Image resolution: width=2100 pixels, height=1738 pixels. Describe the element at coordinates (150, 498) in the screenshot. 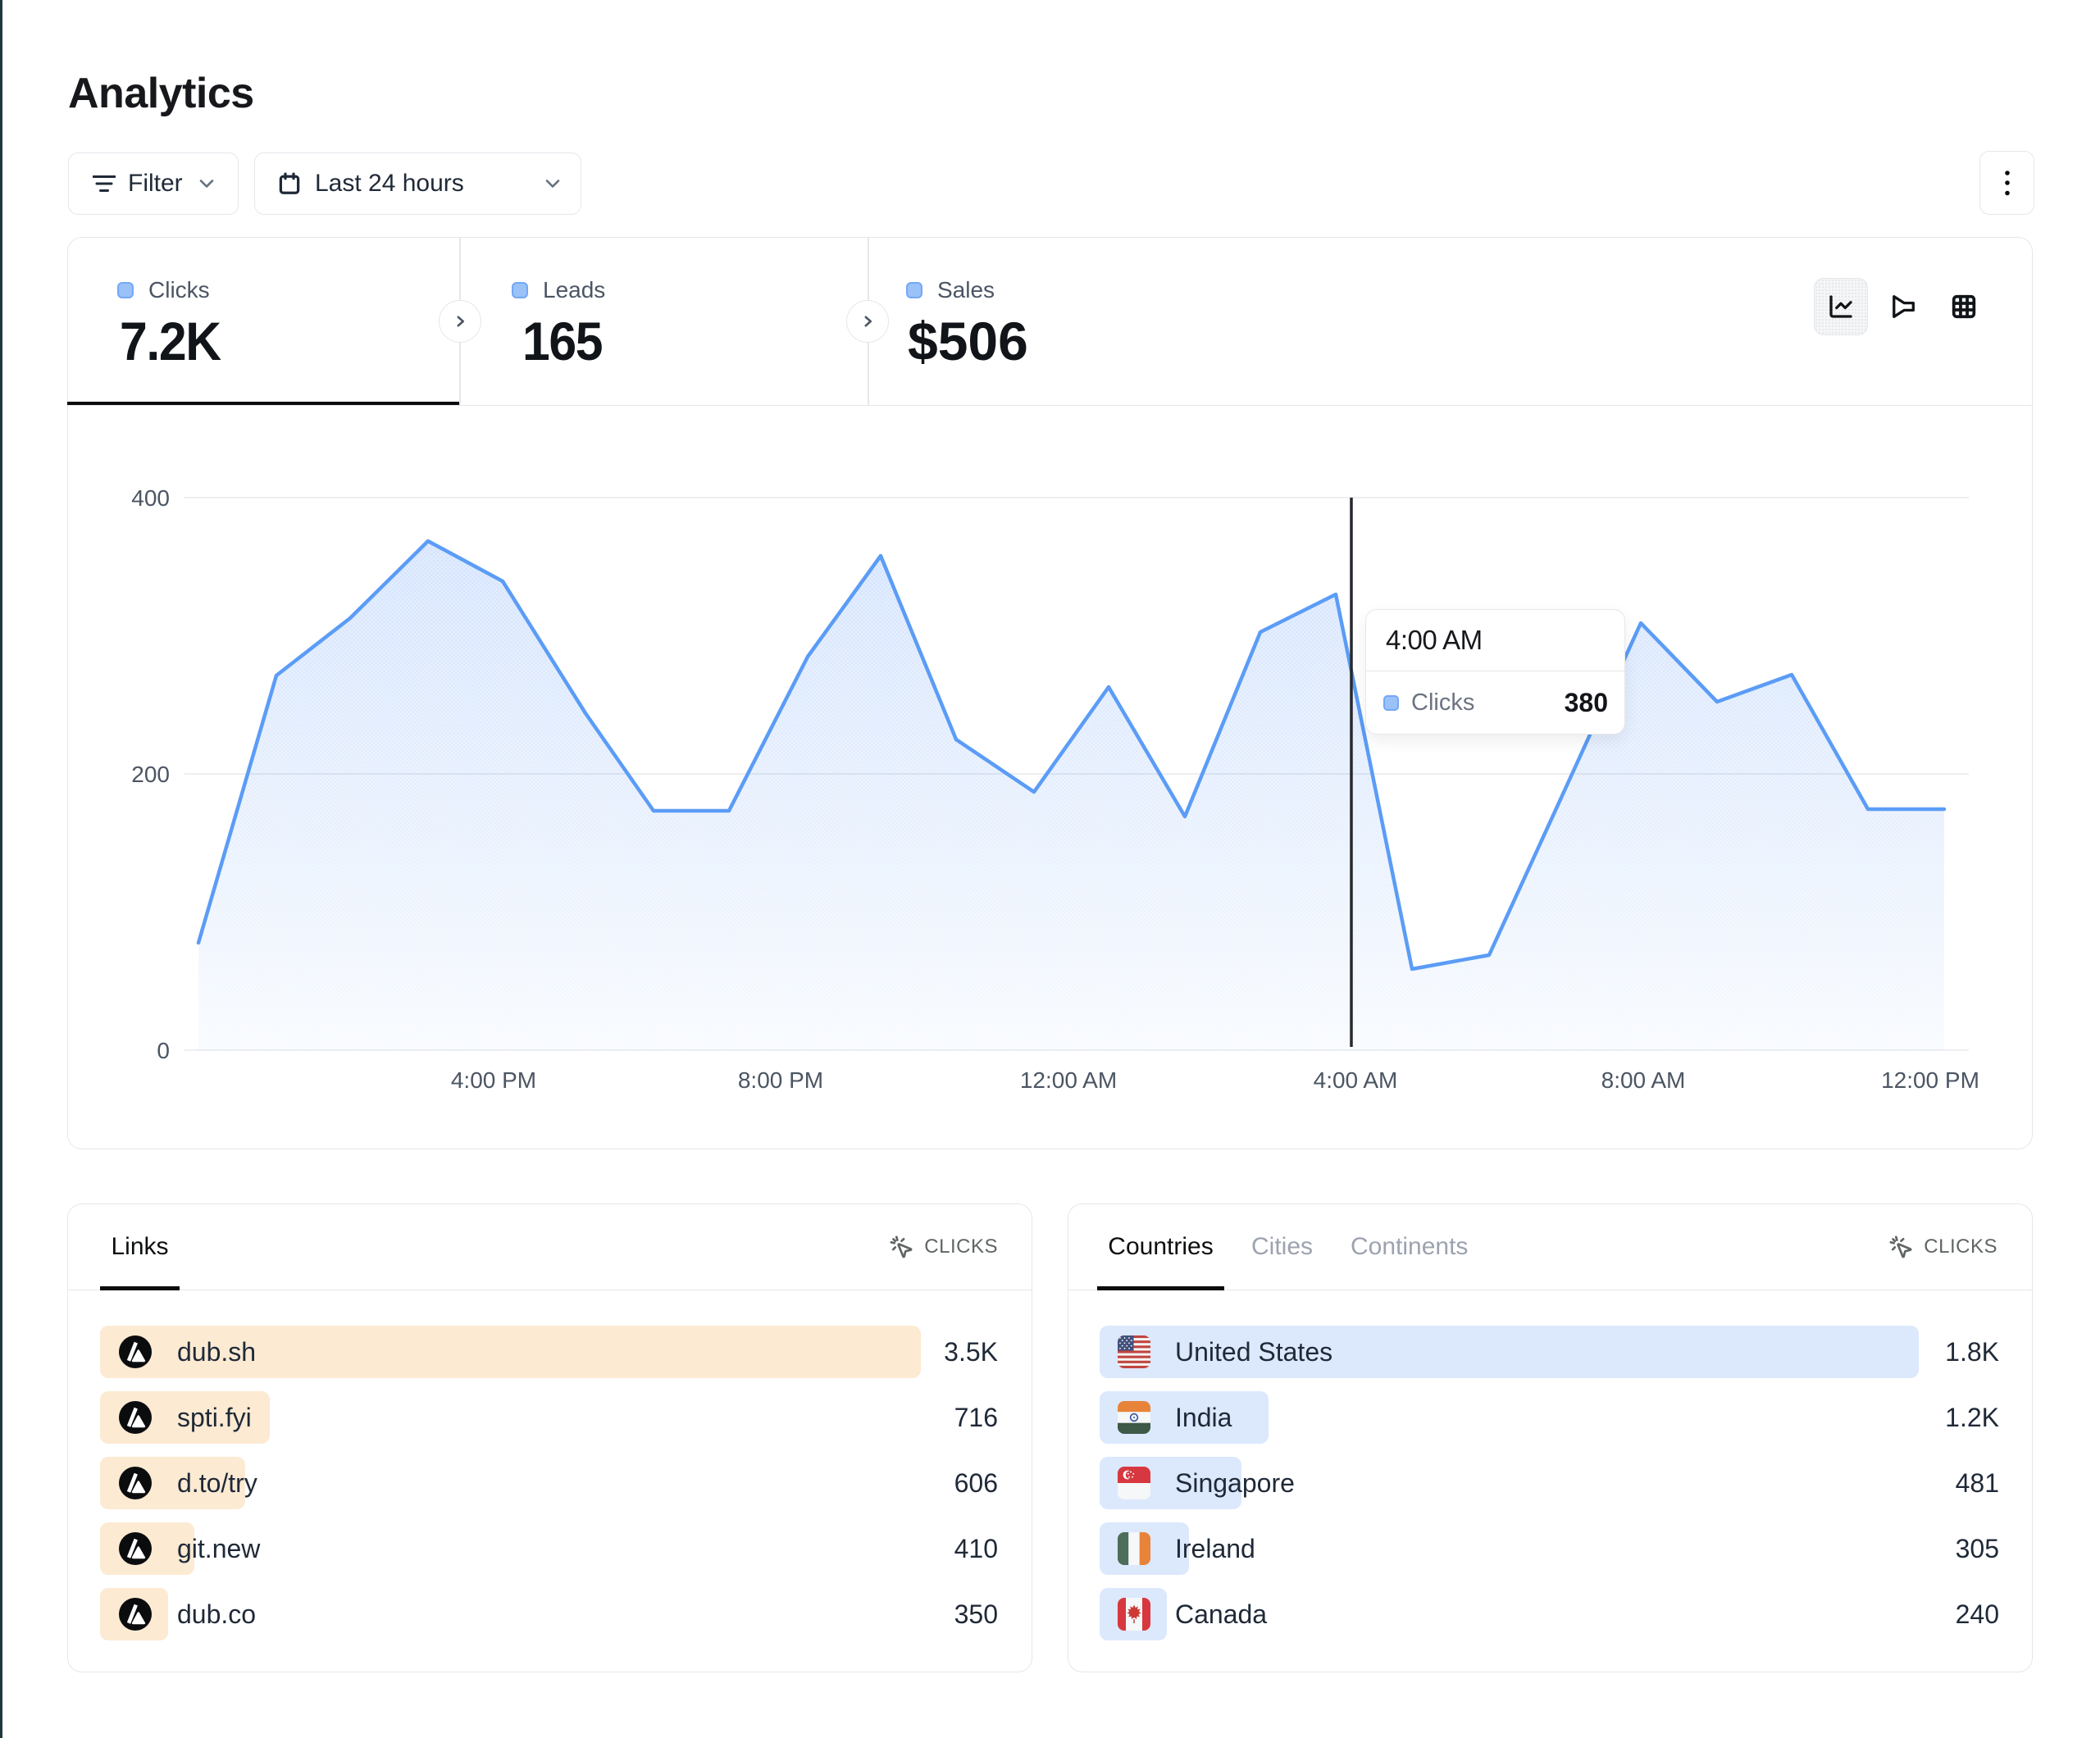

I see `svg-text: 400` at that location.